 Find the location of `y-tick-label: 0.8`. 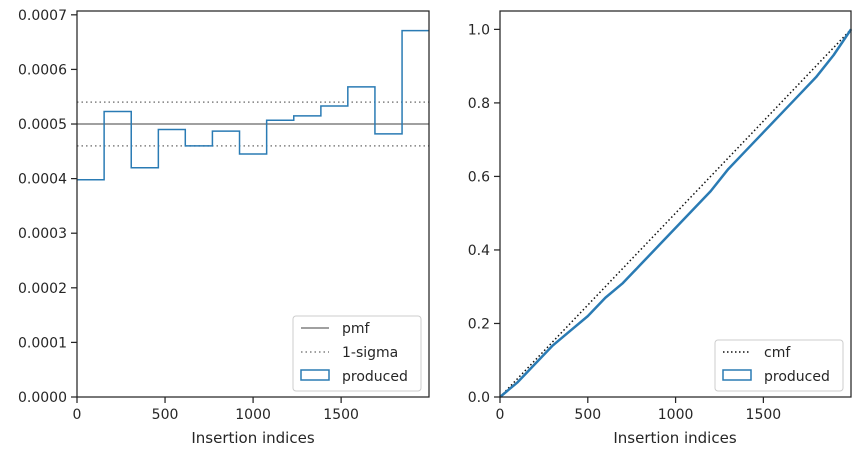

y-tick-label: 0.8 is located at coordinates (479, 104).